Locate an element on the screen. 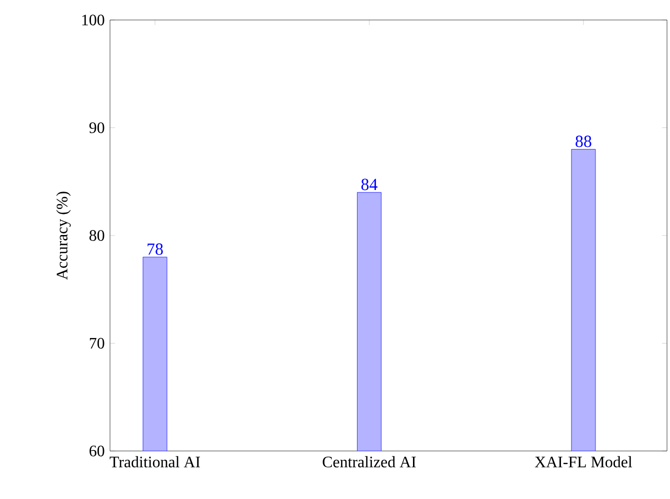 The height and width of the screenshot is (499, 670). data-label: 88 is located at coordinates (584, 142).